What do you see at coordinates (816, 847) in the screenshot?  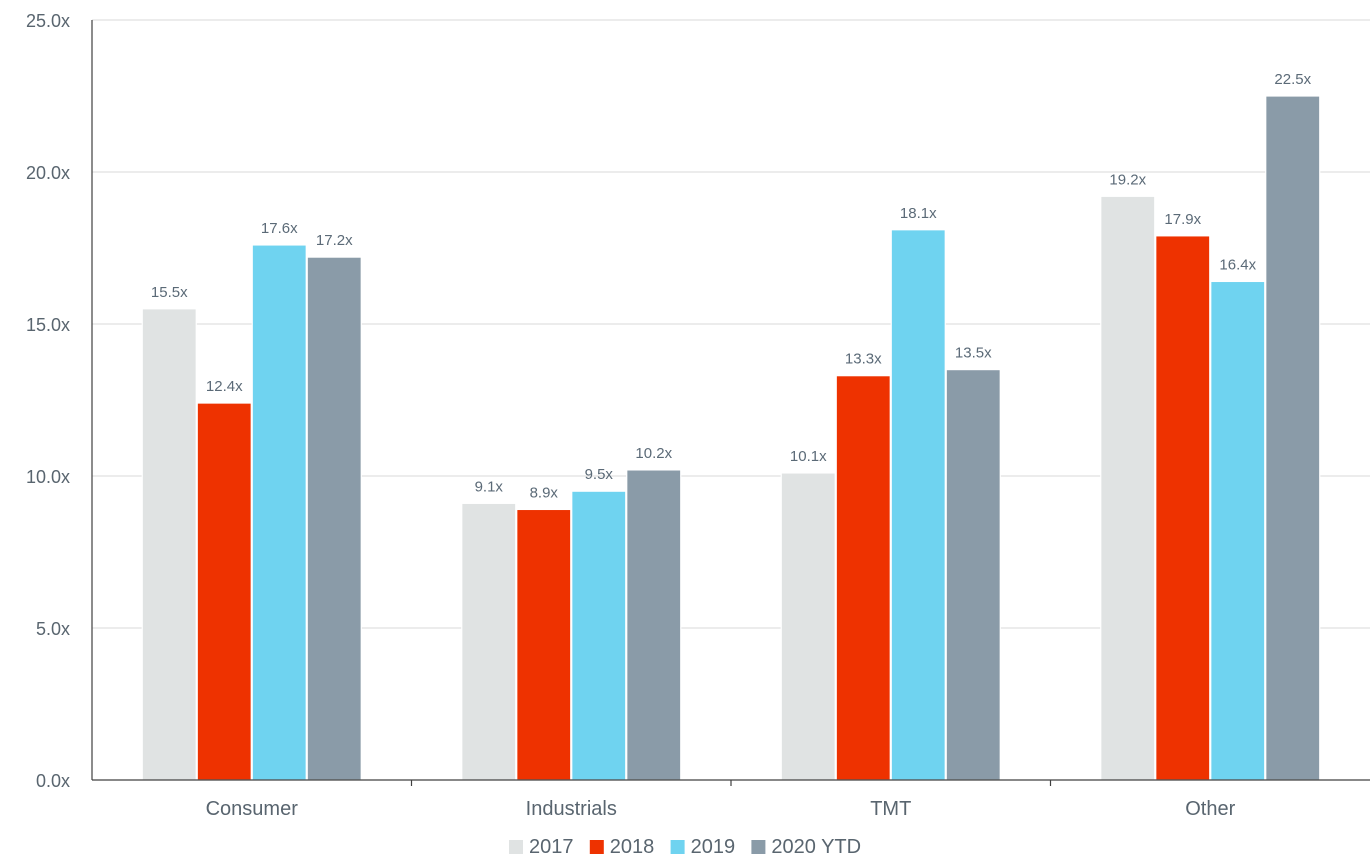 I see `legend-label: 2020 YTD` at bounding box center [816, 847].